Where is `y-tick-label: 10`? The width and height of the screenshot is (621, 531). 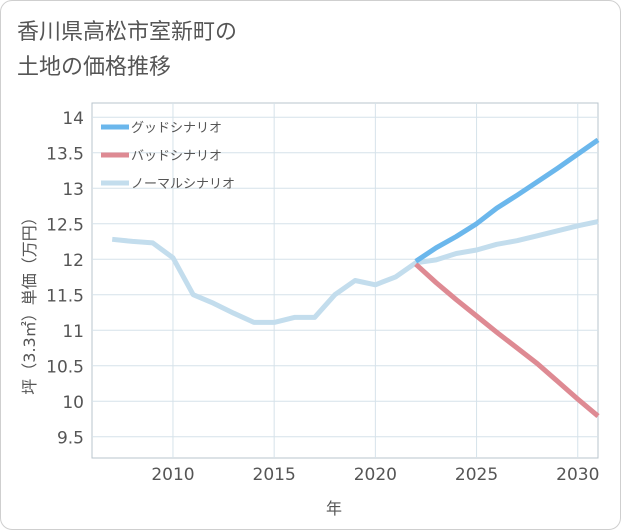 y-tick-label: 10 is located at coordinates (73, 403).